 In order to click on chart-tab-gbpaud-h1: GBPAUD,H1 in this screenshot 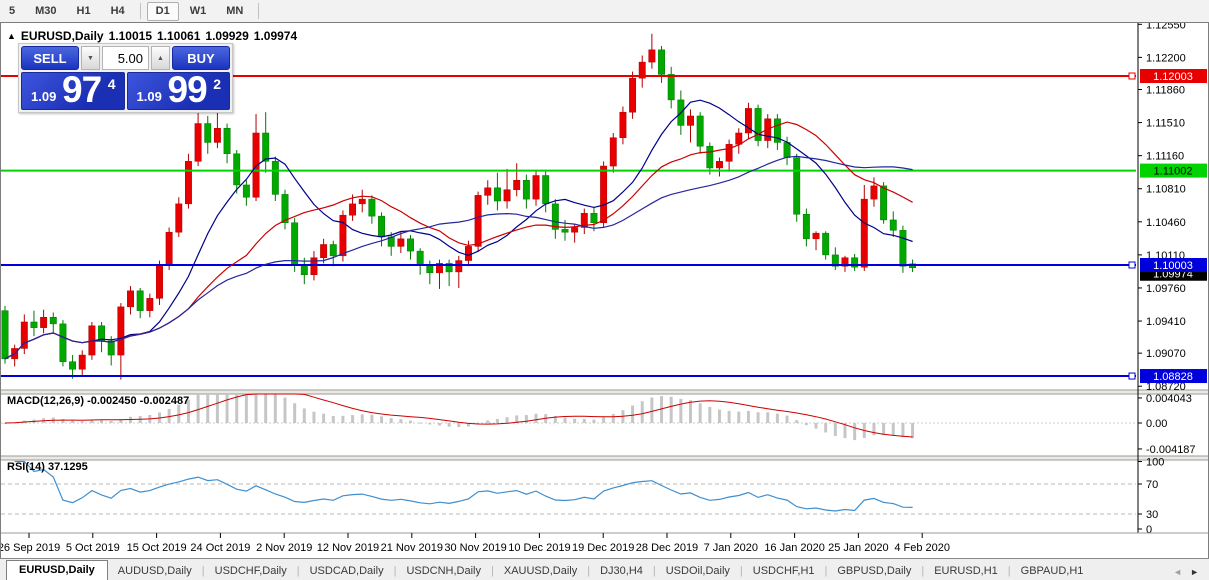, I will do `click(1052, 571)`.